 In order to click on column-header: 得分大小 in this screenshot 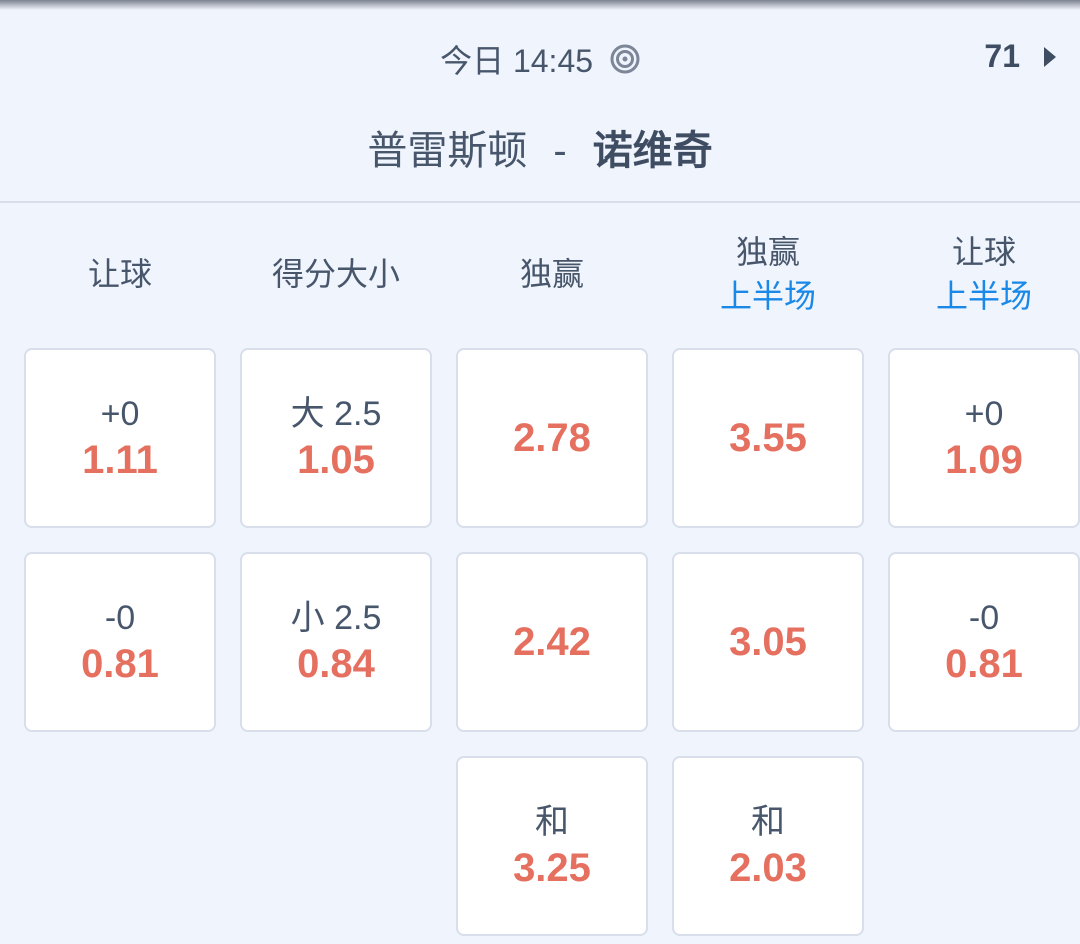, I will do `click(336, 274)`.